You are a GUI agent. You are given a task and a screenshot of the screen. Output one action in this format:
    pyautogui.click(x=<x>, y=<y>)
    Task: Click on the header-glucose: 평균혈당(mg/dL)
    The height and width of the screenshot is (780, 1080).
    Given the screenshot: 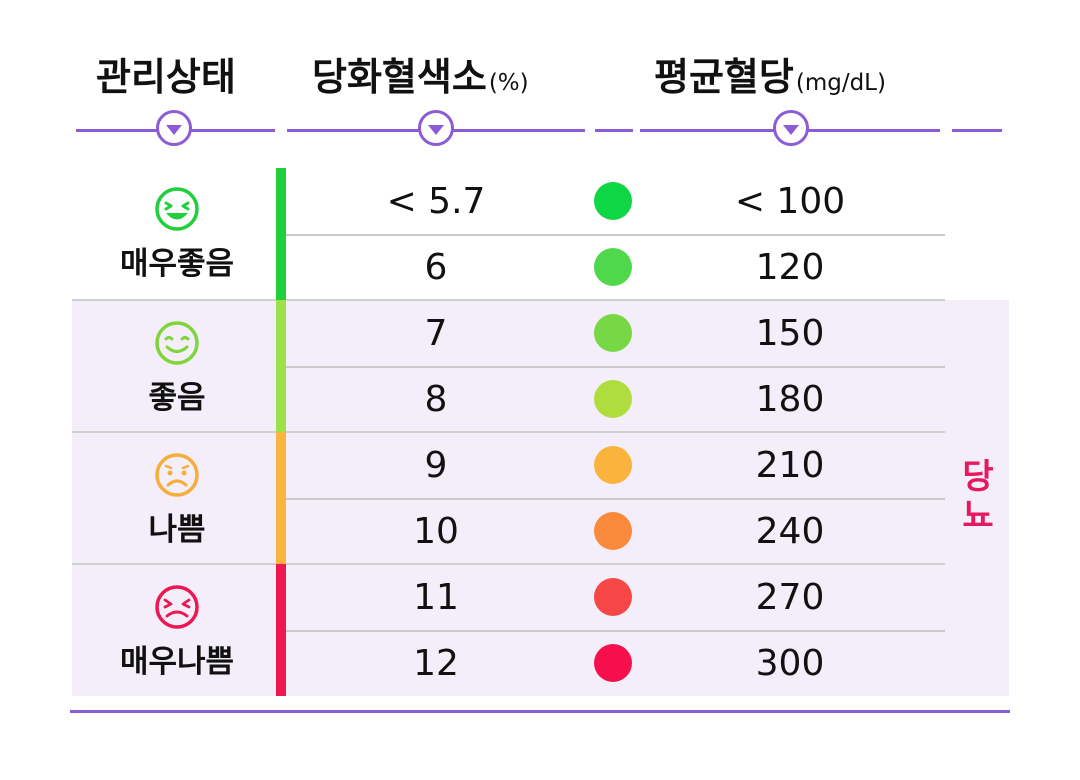 What is the action you would take?
    pyautogui.click(x=770, y=77)
    